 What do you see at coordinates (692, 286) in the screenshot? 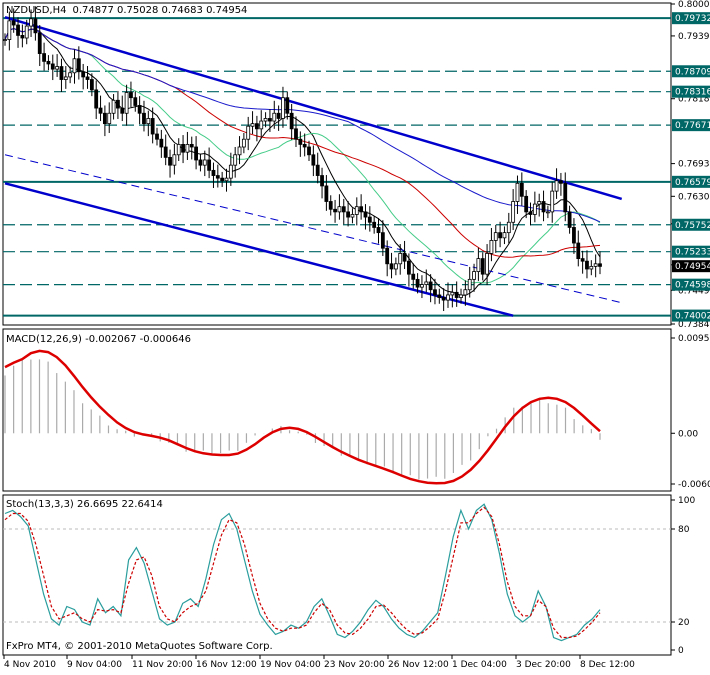
I see `level-price-label: 0.74598` at bounding box center [692, 286].